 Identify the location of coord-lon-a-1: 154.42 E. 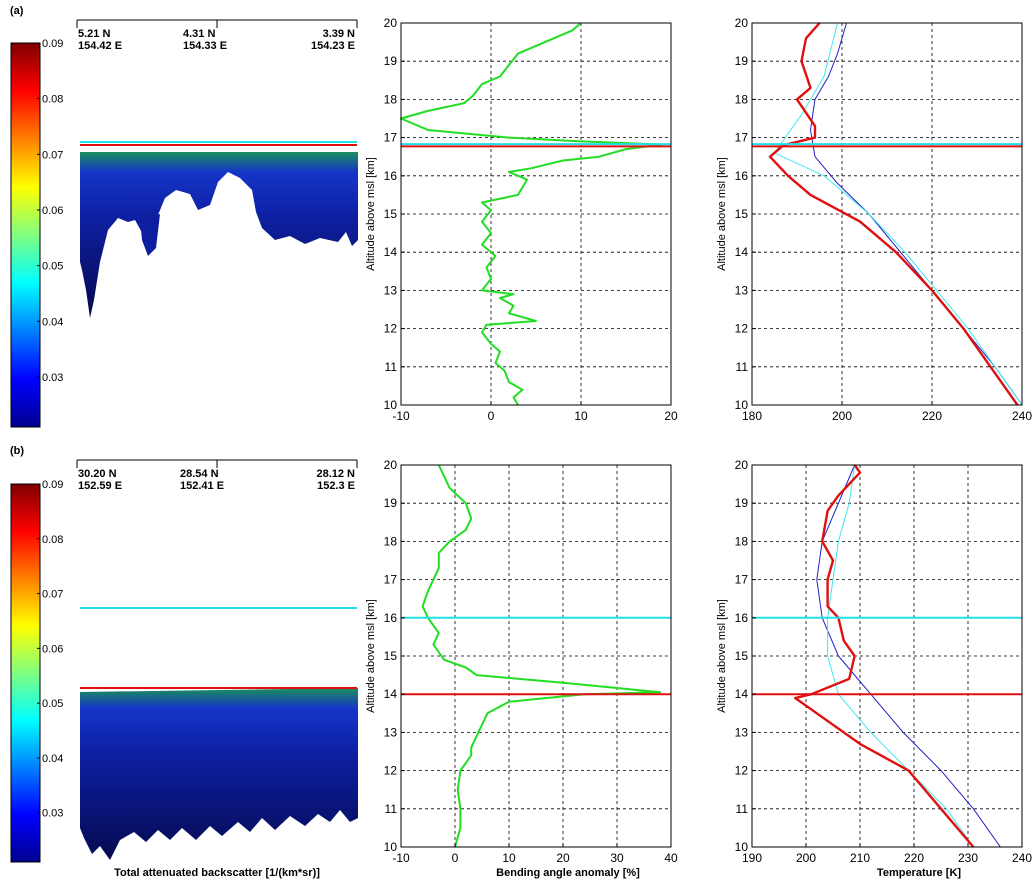
(100, 46).